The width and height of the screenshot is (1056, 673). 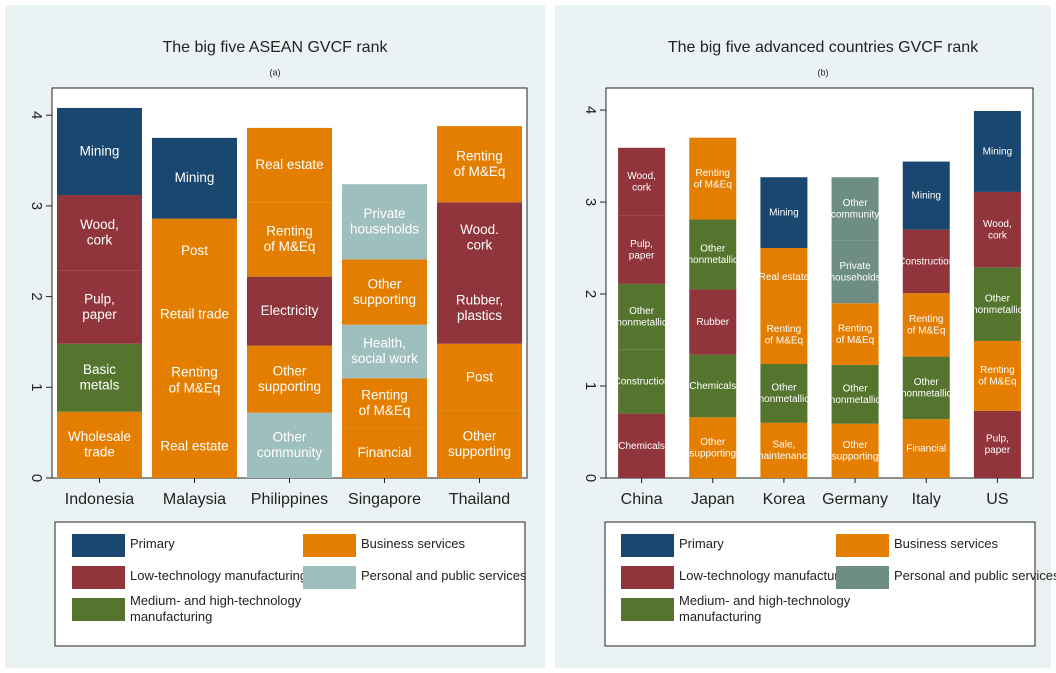 What do you see at coordinates (997, 499) in the screenshot?
I see `x-tick-label: US` at bounding box center [997, 499].